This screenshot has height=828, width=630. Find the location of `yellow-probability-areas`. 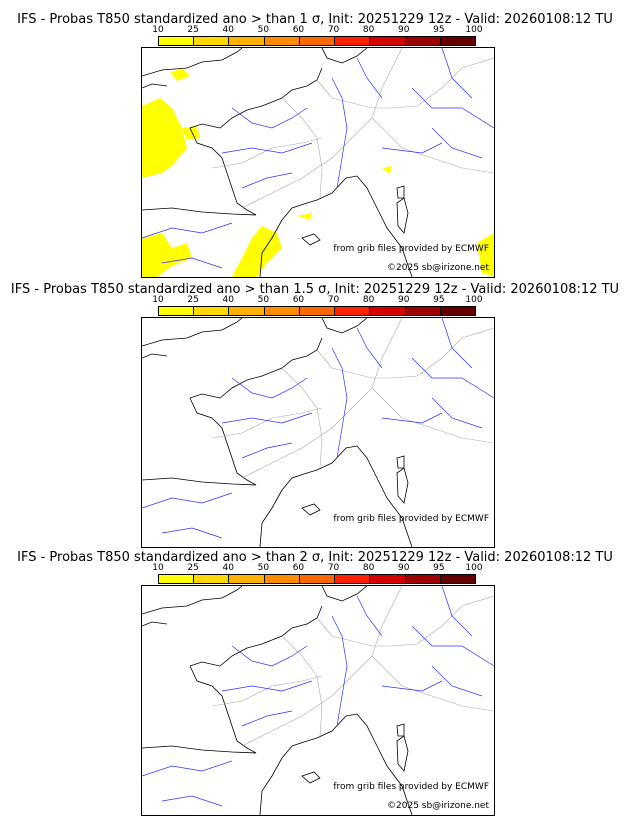

yellow-probability-areas is located at coordinates (318, 172).